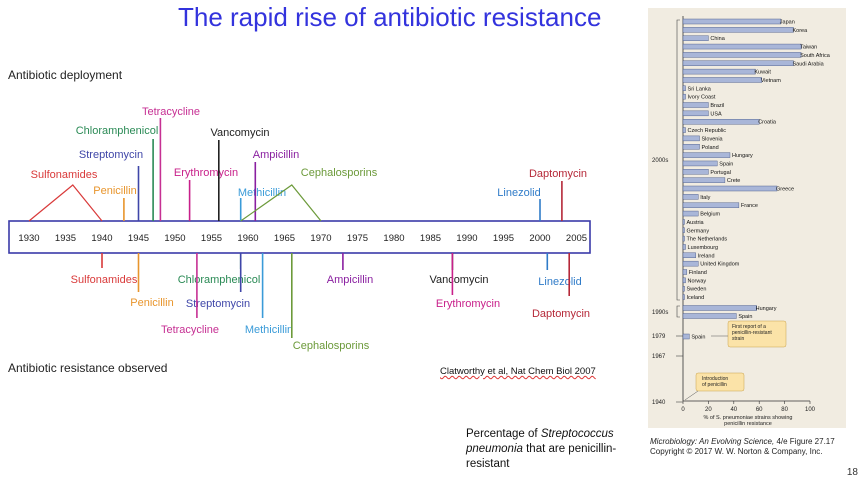 This screenshot has width=864, height=484. I want to click on group-label-1967: 1967, so click(659, 357).